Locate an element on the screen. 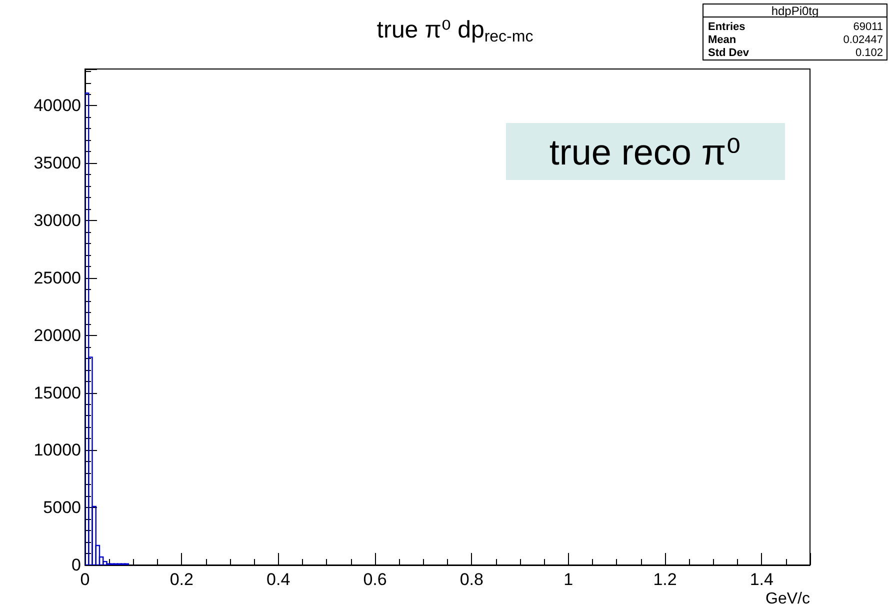 Image resolution: width=889 pixels, height=611 pixels. y-tick-label: 35000 is located at coordinates (57, 163).